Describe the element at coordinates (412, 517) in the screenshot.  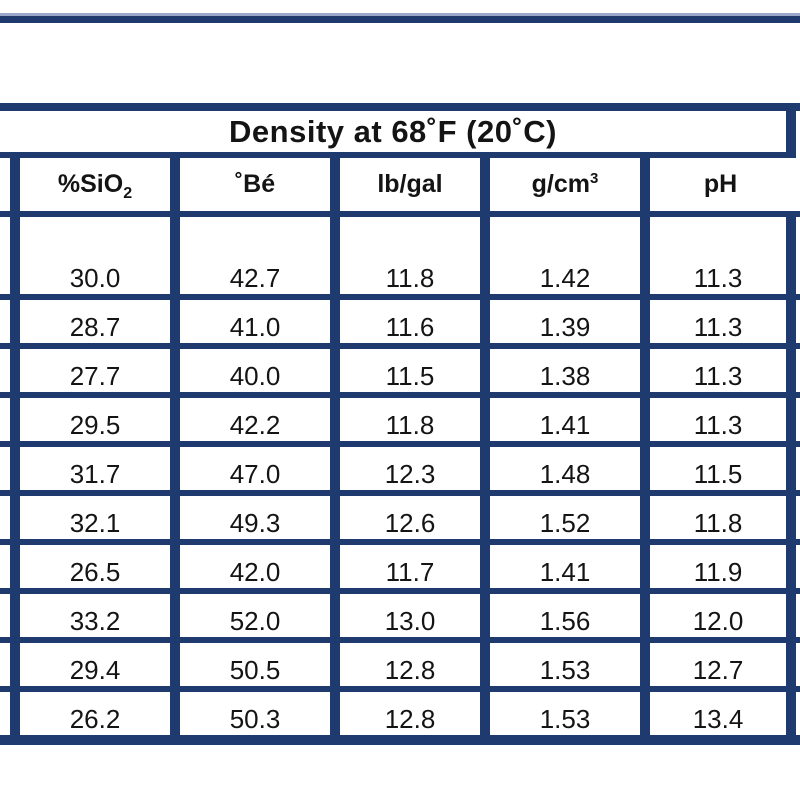
I see `cell-lb-gal: 12.6` at that location.